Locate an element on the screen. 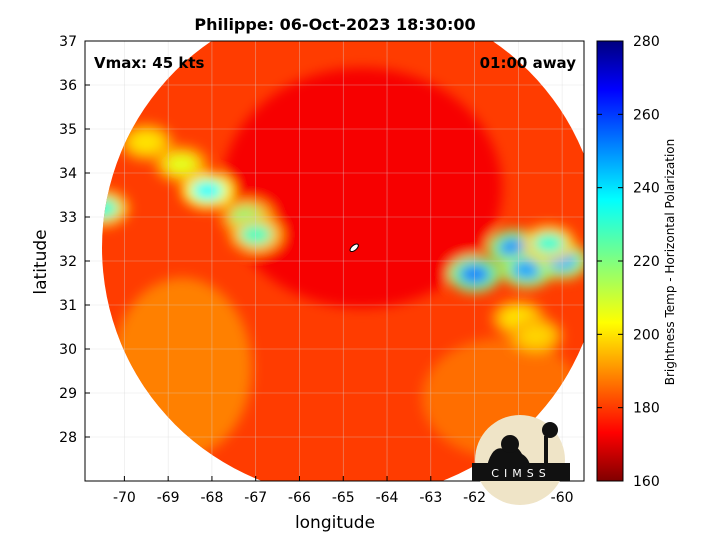  colorbar-ticks: 160 180 200 220 240 260 280 is located at coordinates (628, 262).